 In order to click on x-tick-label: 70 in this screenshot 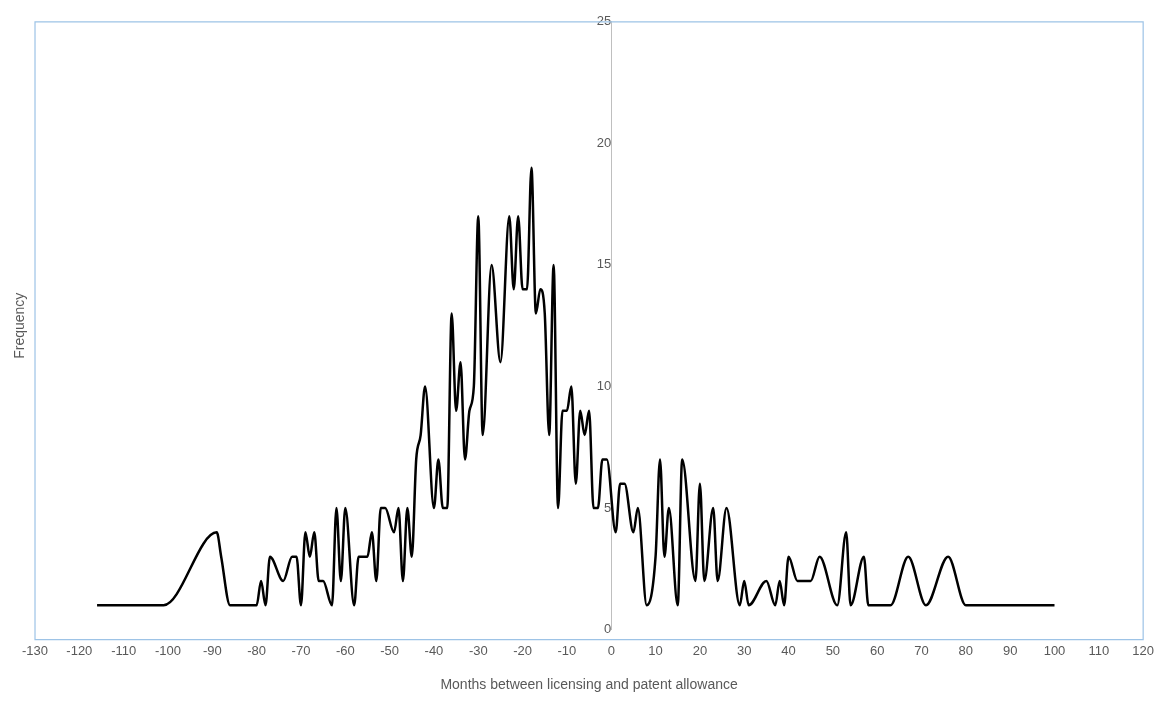, I will do `click(921, 650)`.